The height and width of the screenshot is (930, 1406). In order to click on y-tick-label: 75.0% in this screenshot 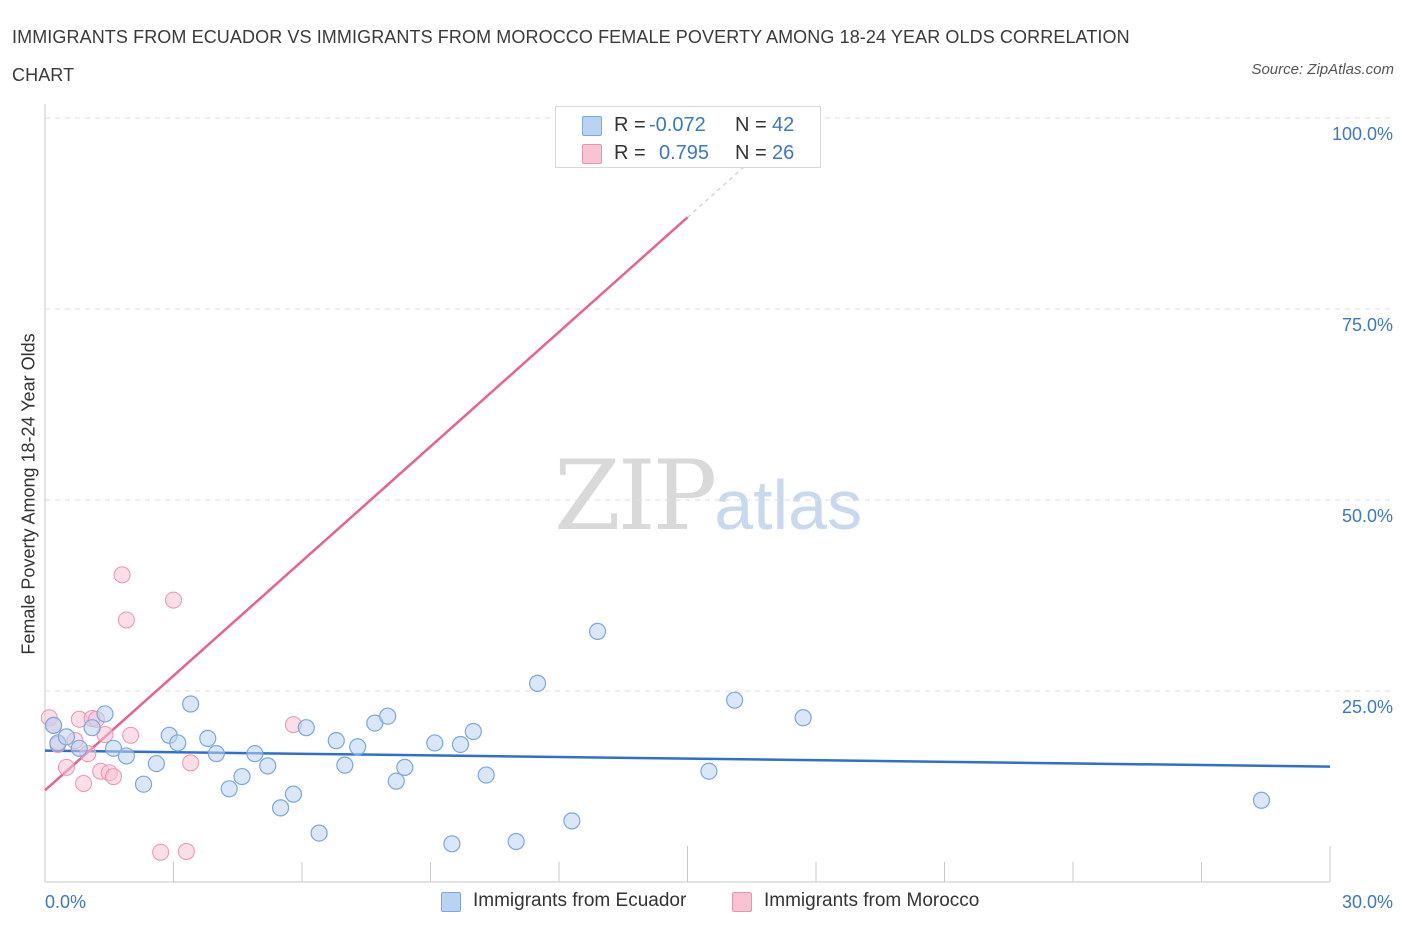, I will do `click(1367, 325)`.